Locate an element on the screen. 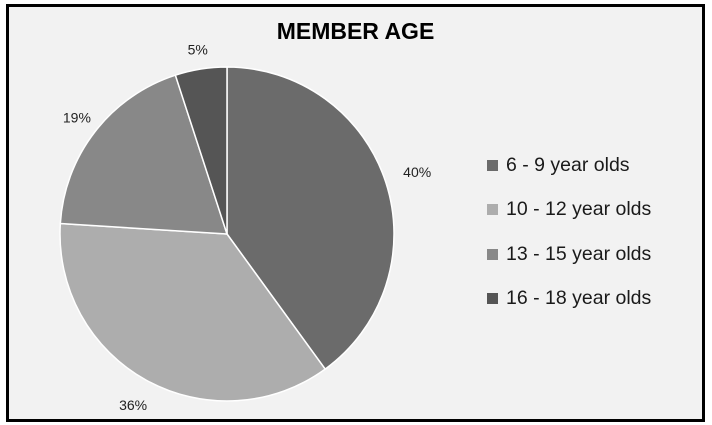  legend-label: 13 - 15 year olds is located at coordinates (579, 253).